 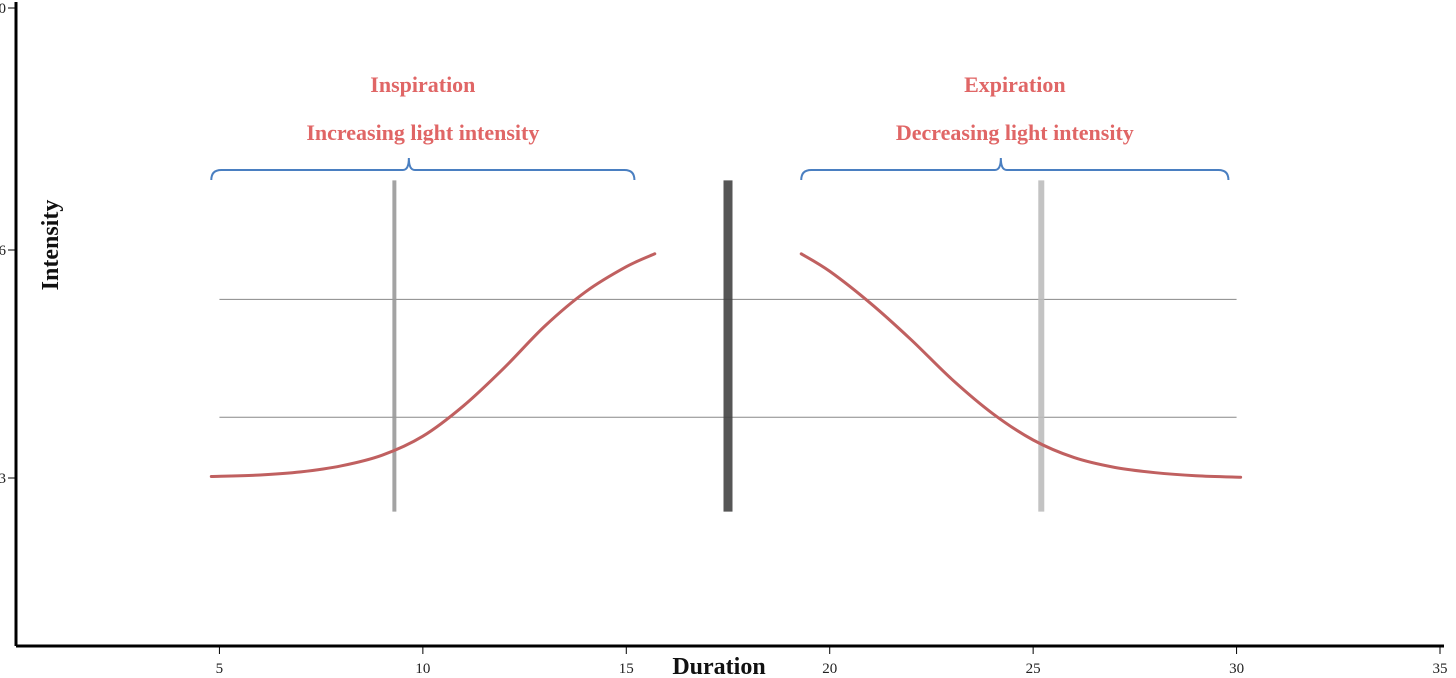 What do you see at coordinates (3, 9) in the screenshot?
I see `y-tick-label: 10` at bounding box center [3, 9].